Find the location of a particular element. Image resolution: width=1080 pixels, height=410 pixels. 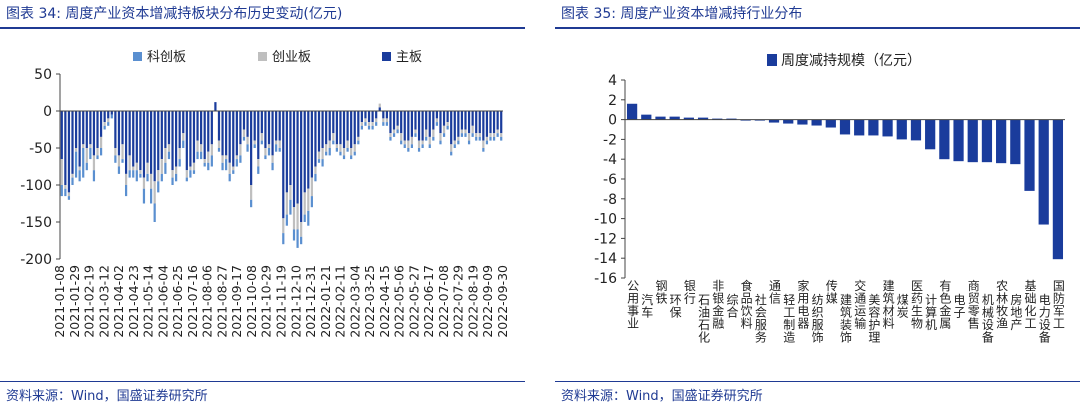

y-tick-label: -16 is located at coordinates (605, 279).